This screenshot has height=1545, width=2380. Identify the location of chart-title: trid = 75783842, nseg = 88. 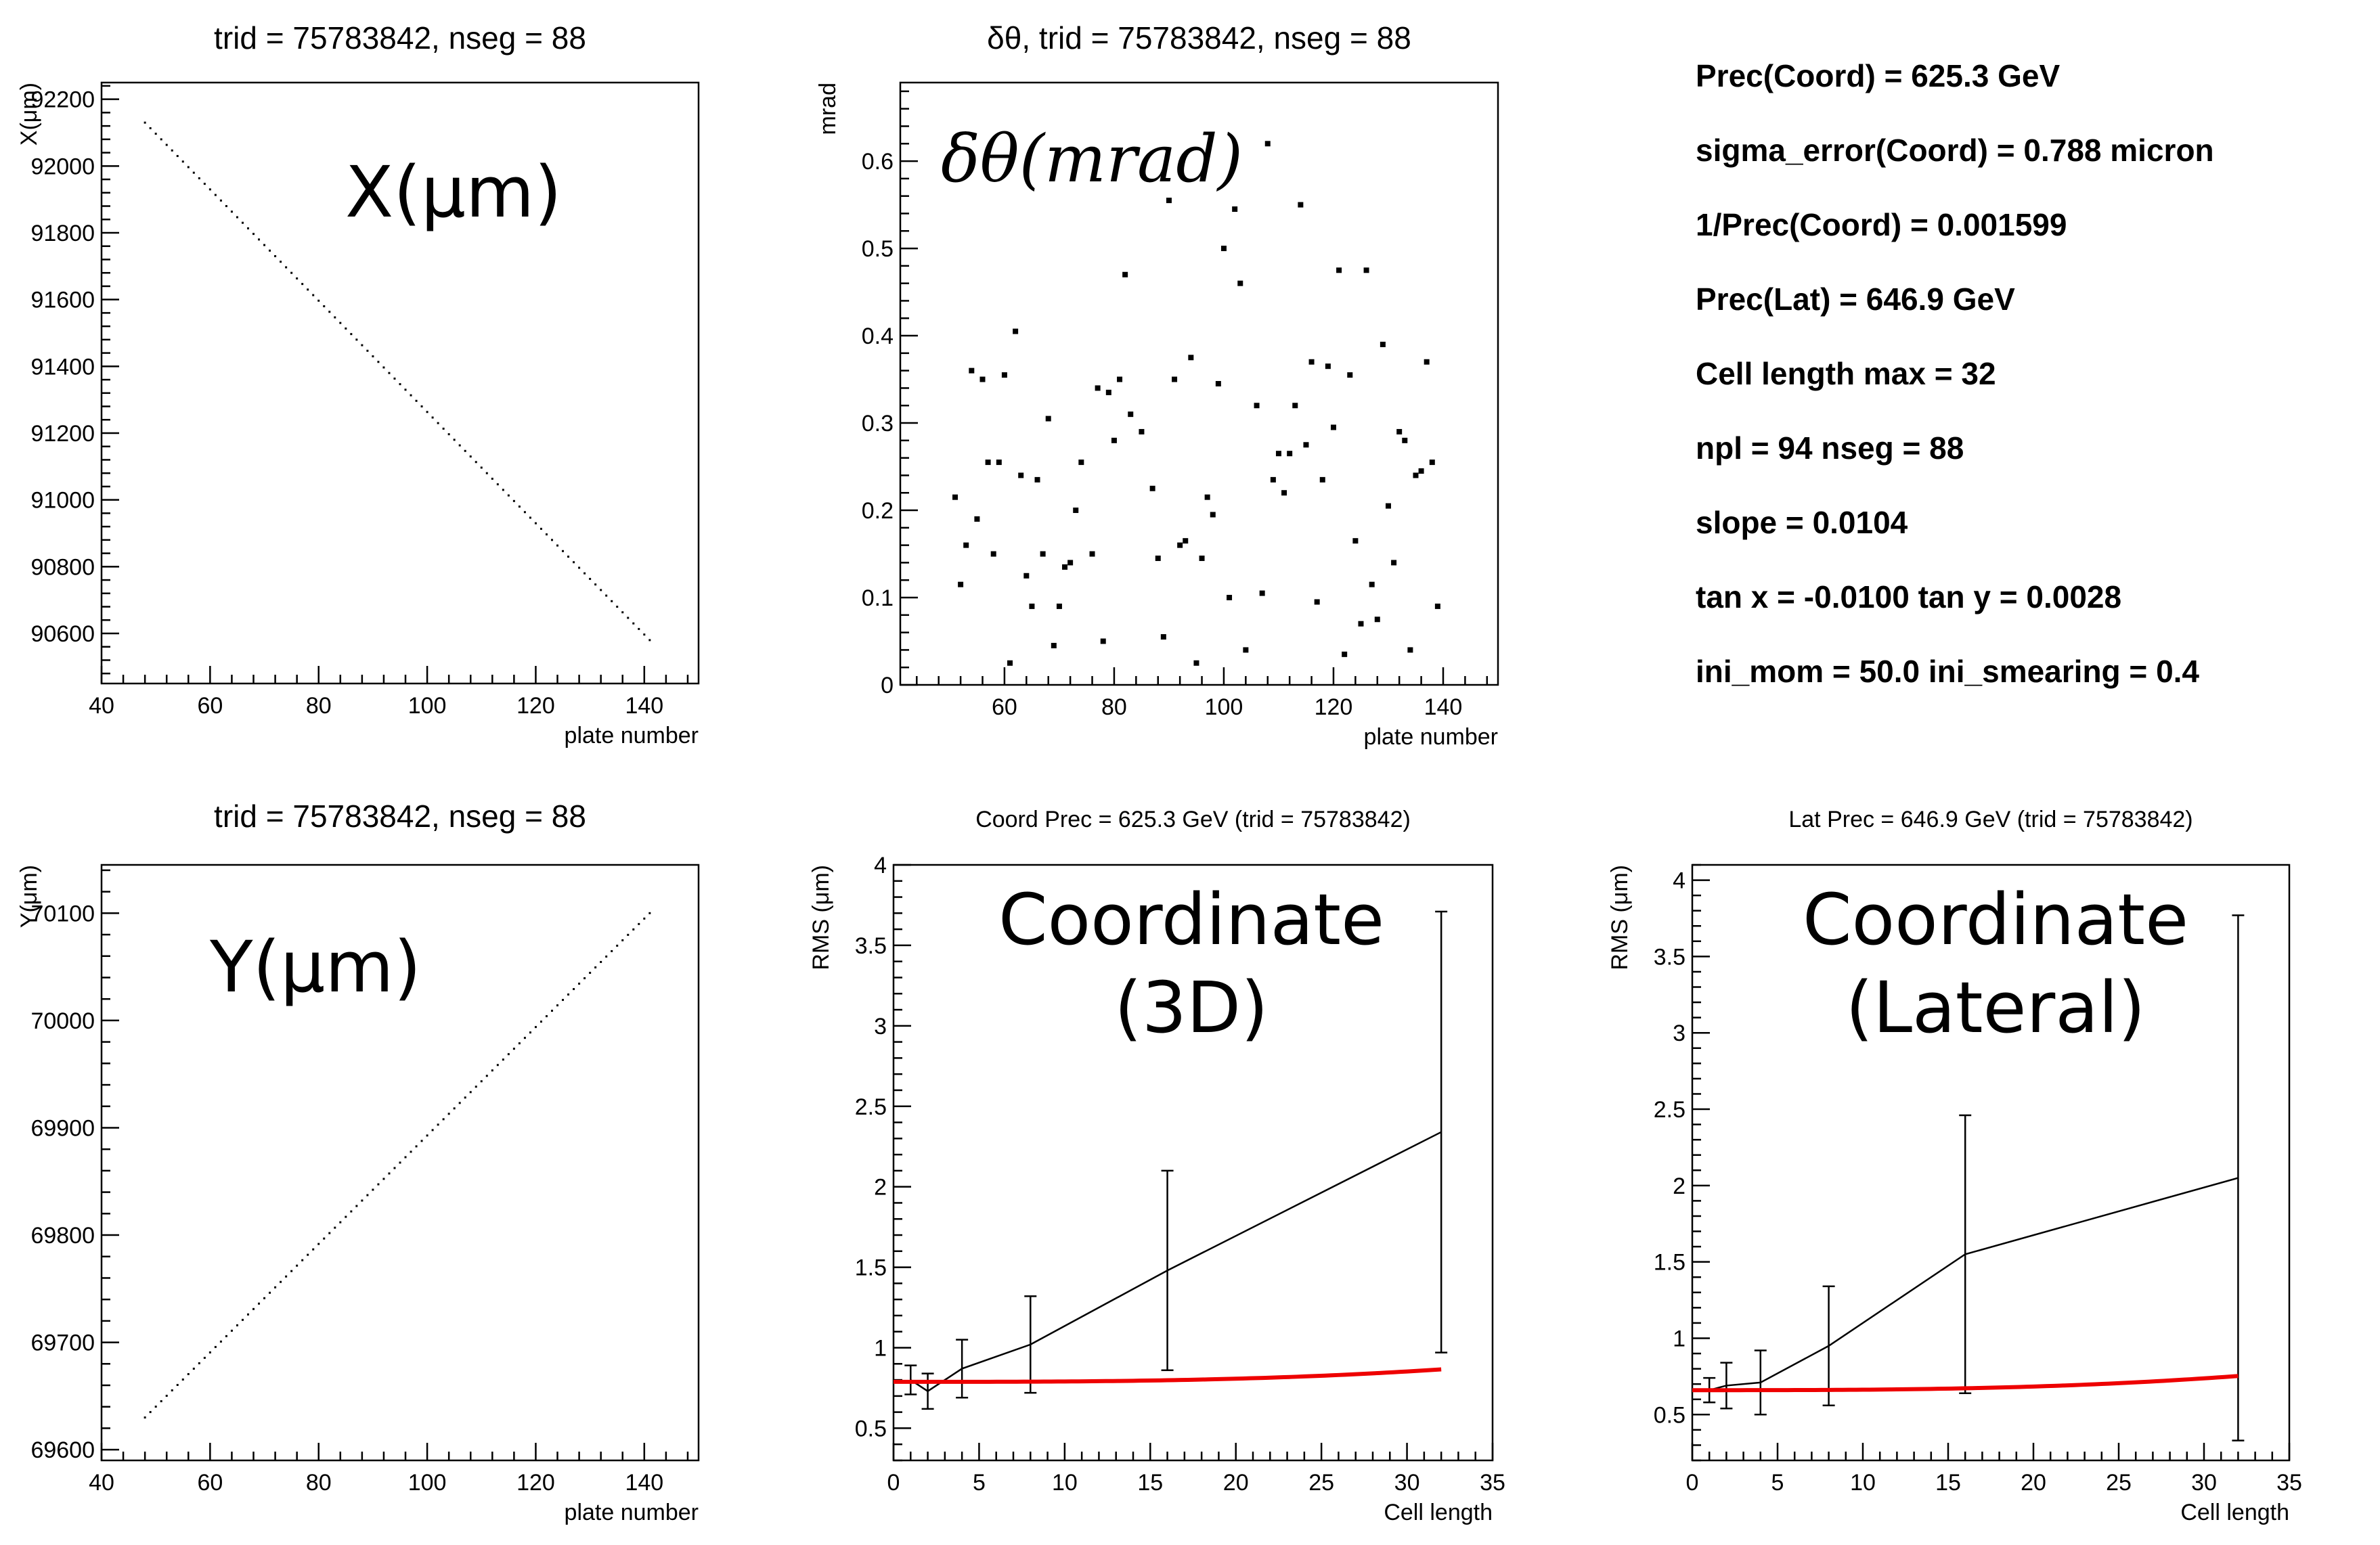
(400, 816).